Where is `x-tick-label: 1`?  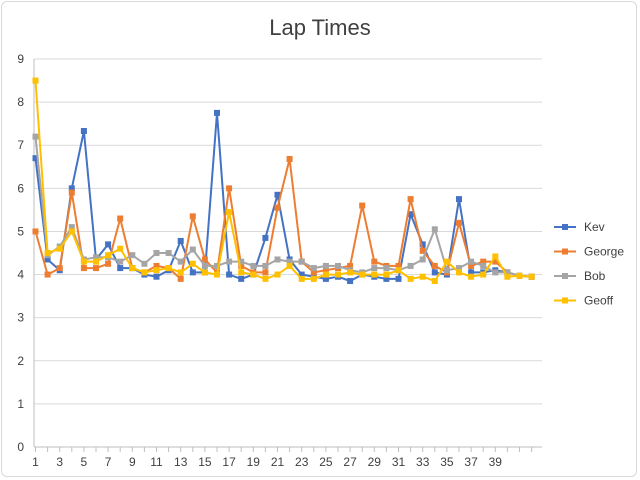
x-tick-label: 1 is located at coordinates (35, 462).